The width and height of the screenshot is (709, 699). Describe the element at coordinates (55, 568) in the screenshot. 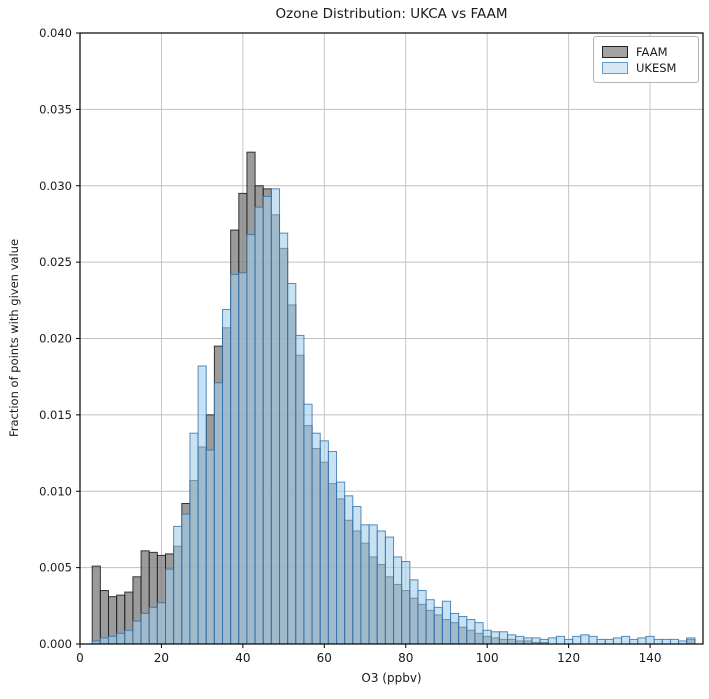

I see `svg-text: 0.005` at that location.